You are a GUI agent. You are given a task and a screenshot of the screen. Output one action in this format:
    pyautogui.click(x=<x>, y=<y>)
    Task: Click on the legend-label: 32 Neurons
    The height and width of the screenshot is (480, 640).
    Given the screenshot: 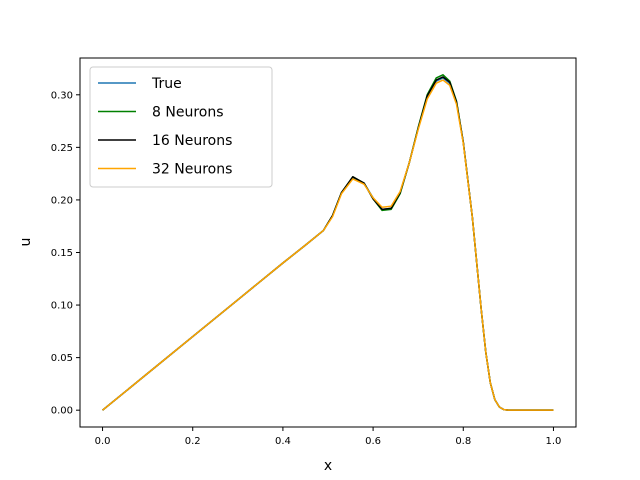 What is the action you would take?
    pyautogui.click(x=192, y=170)
    